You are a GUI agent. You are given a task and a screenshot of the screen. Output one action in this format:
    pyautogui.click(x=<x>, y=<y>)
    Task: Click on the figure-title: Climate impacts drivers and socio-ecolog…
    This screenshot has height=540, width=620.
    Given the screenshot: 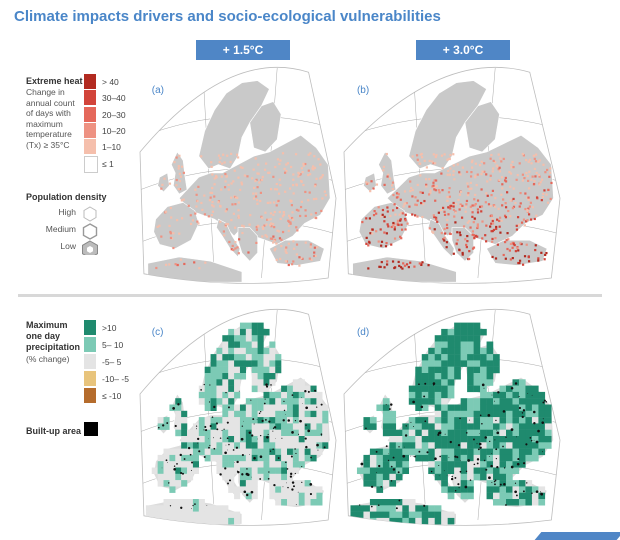 What is the action you would take?
    pyautogui.click(x=227, y=16)
    